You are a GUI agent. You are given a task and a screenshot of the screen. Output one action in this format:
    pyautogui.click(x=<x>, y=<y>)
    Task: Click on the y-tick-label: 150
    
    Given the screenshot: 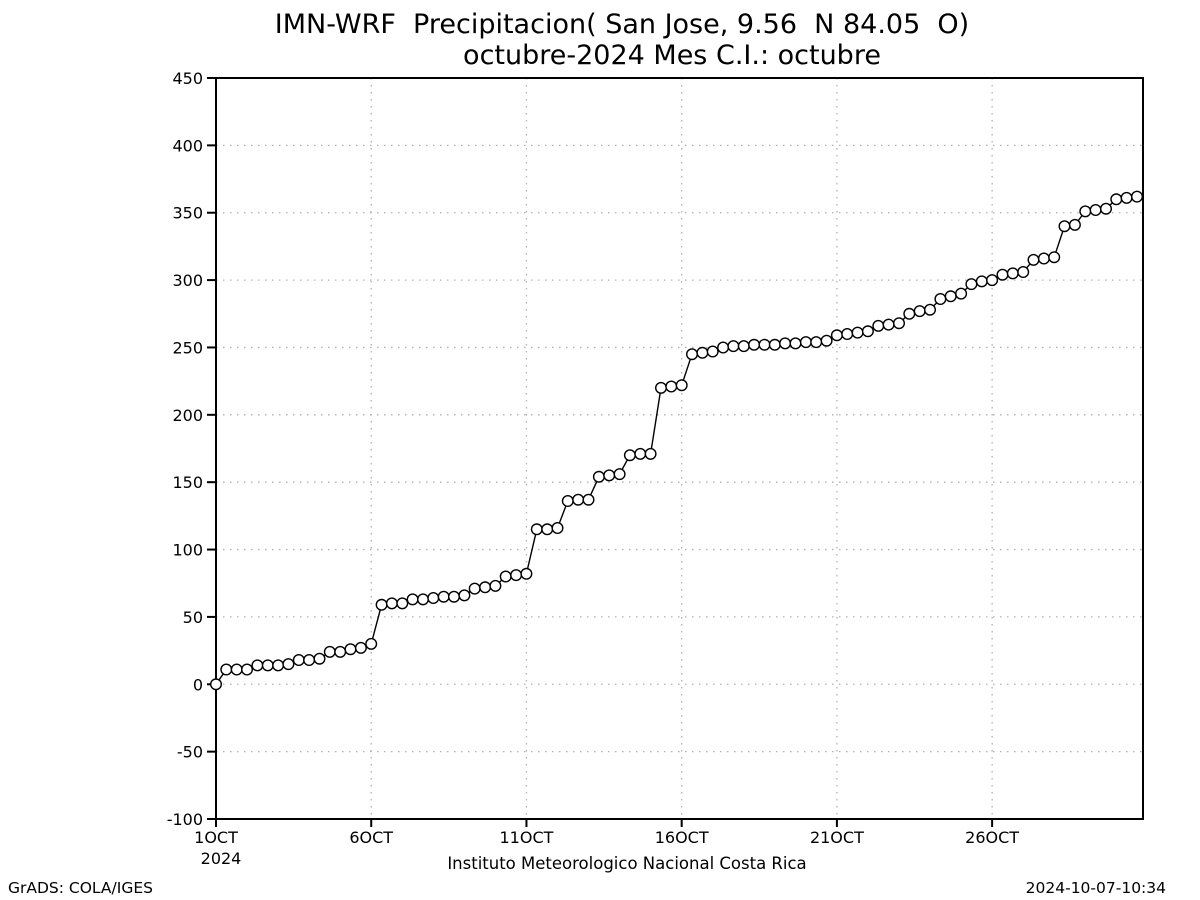 What is the action you would take?
    pyautogui.click(x=187, y=482)
    